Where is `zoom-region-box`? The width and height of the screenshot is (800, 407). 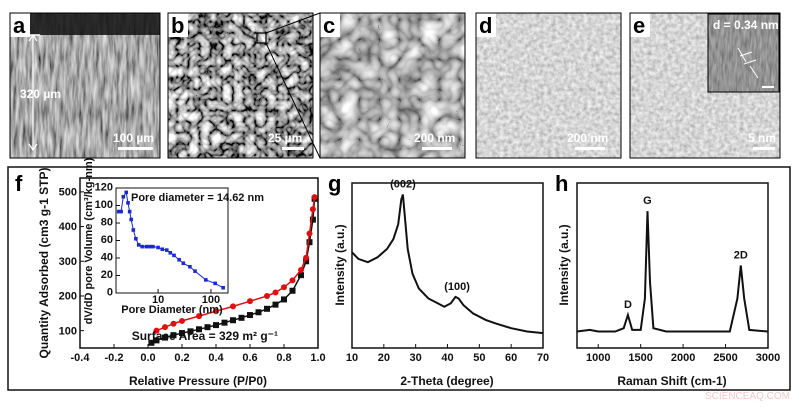
zoom-region-box is located at coordinates (261, 38).